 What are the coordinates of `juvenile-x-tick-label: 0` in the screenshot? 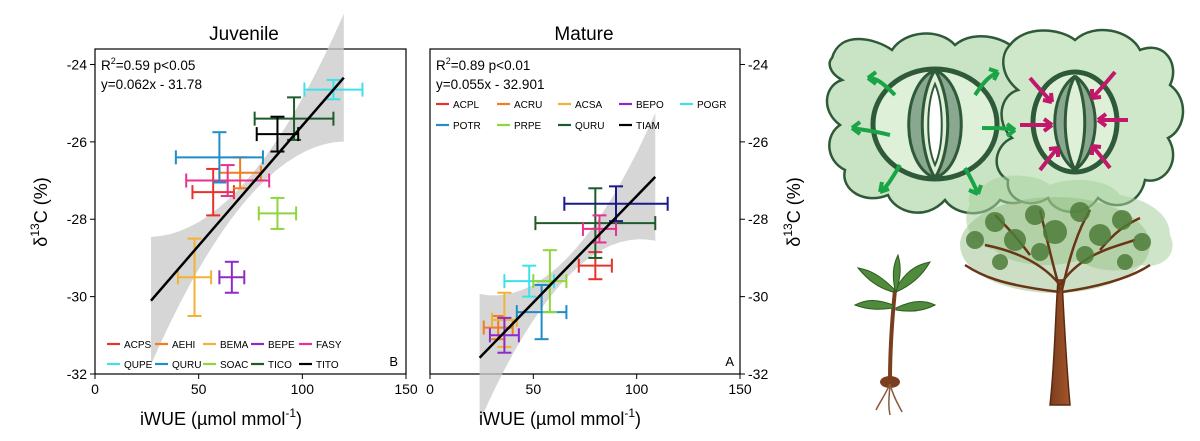 It's located at (95, 389).